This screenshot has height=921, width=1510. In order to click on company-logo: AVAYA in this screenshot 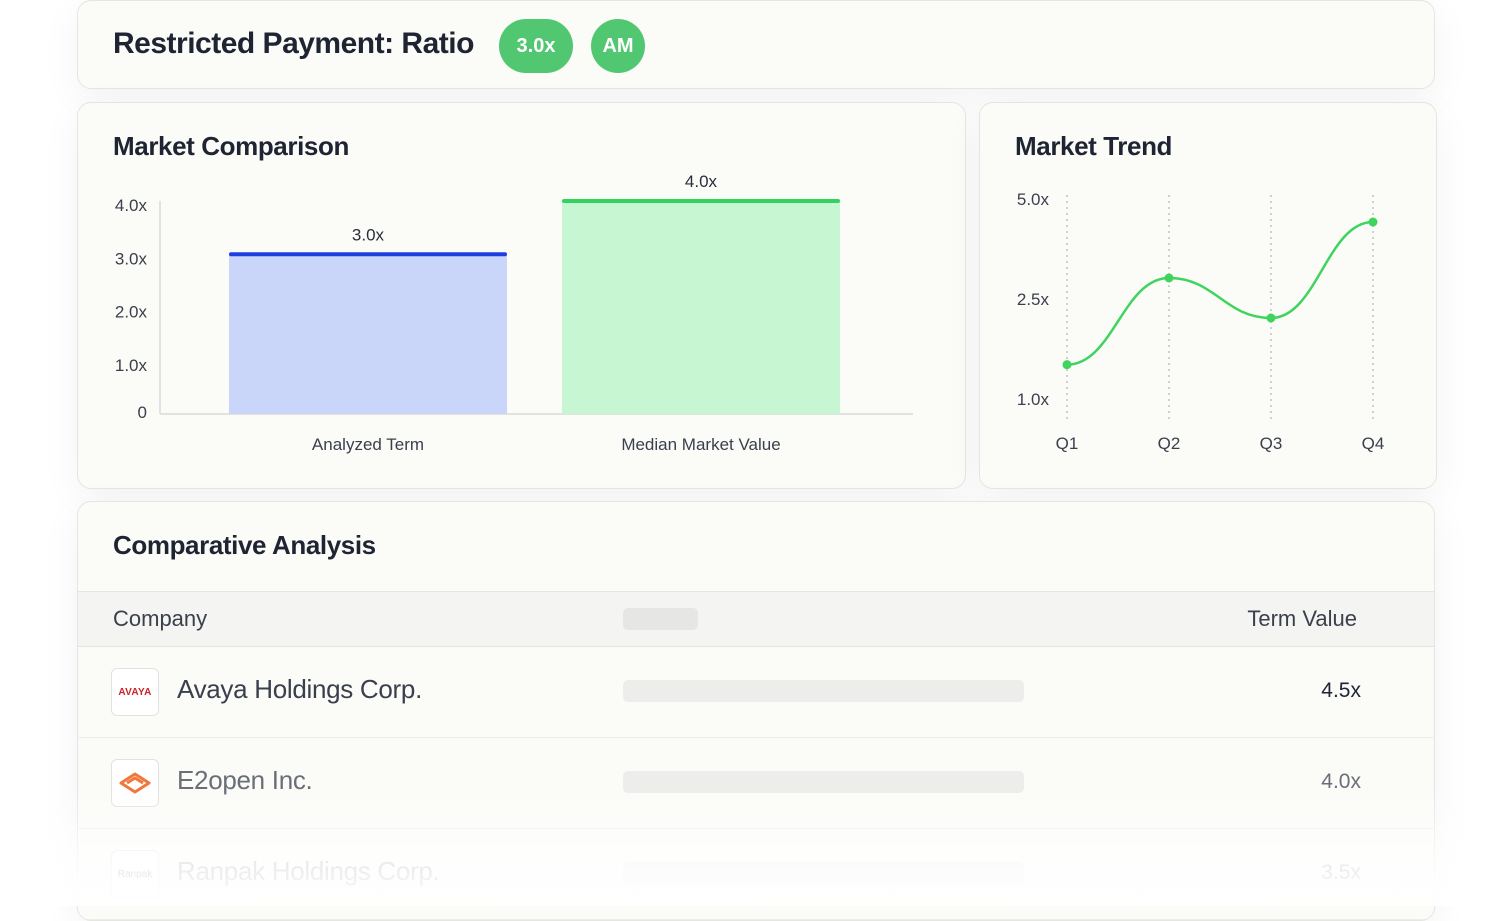, I will do `click(135, 692)`.